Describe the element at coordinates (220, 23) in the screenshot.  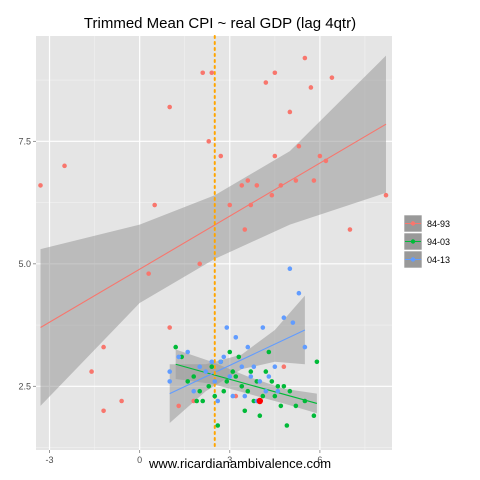
I see `chart-title: Trimmed Mean CPI ~ real GDP (lag 4qtr)` at that location.